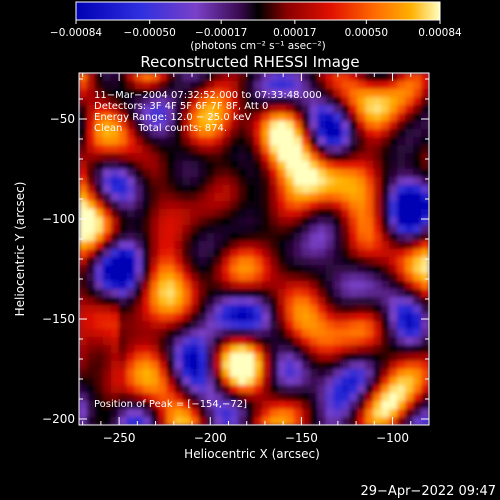 The width and height of the screenshot is (500, 500). I want to click on annotation-clean-counts: Clean Total counts: 874., so click(160, 128).